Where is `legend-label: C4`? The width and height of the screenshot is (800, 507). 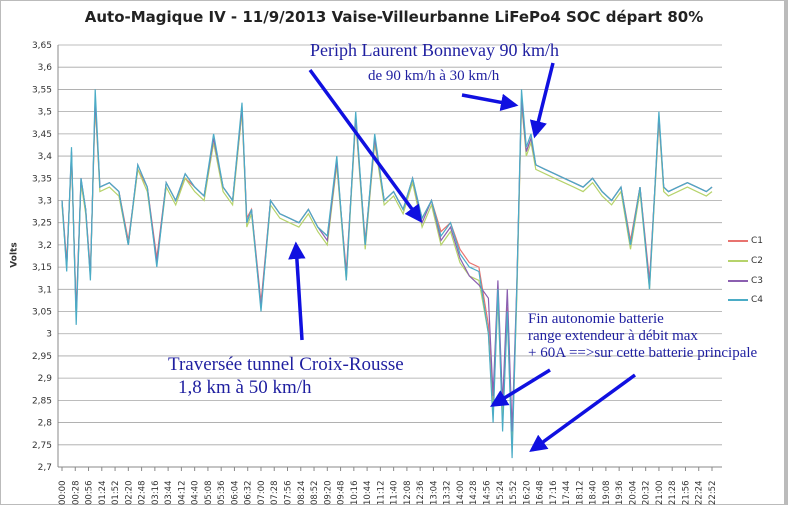 legend-label: C4 is located at coordinates (757, 300).